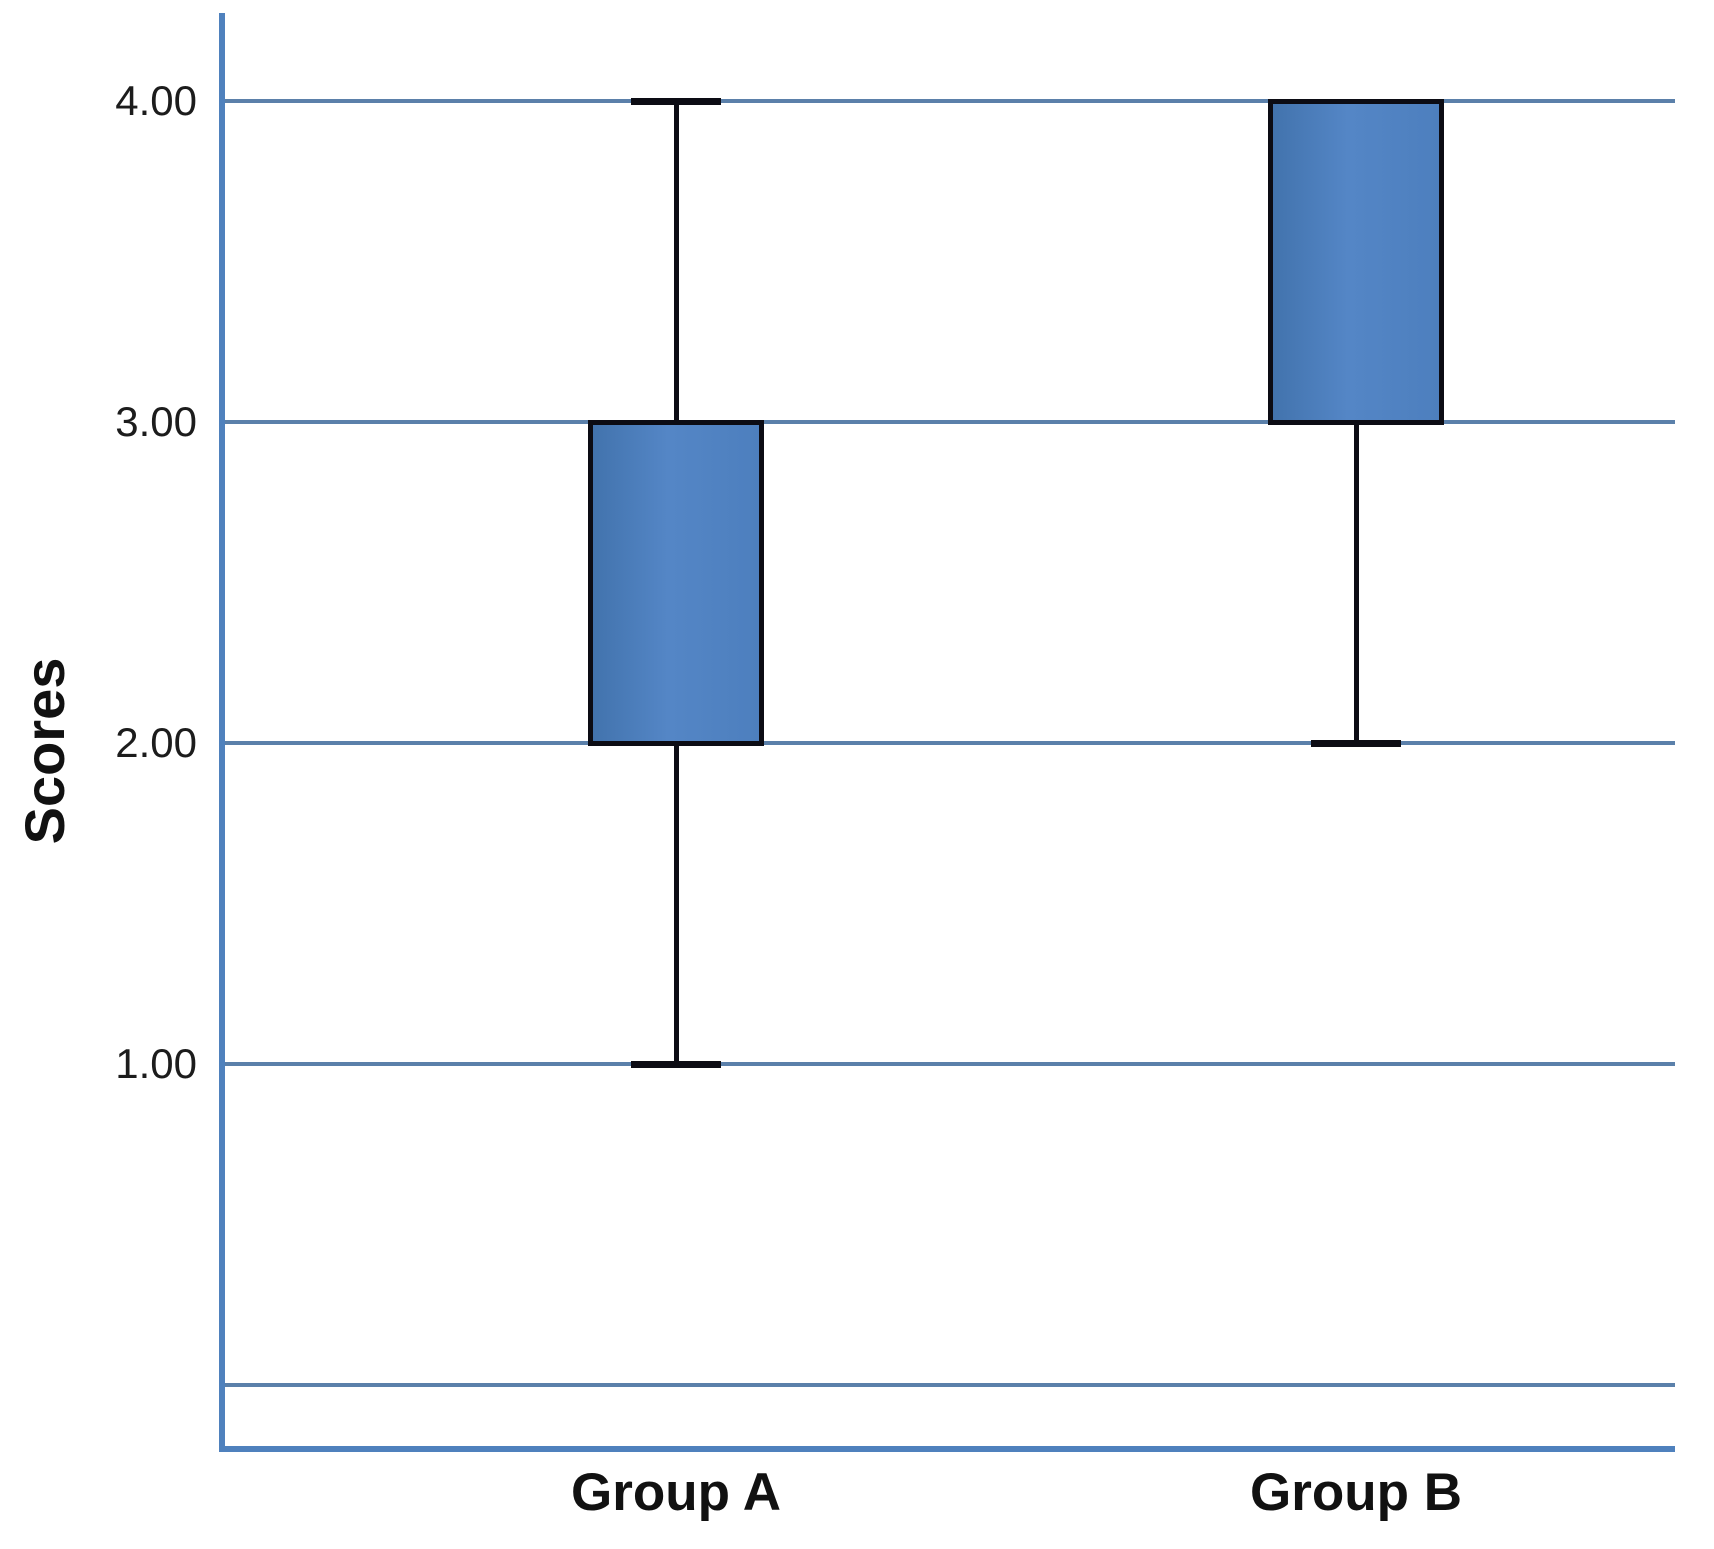 This screenshot has height=1549, width=1714. Describe the element at coordinates (676, 582) in the screenshot. I see `box-group-a` at that location.